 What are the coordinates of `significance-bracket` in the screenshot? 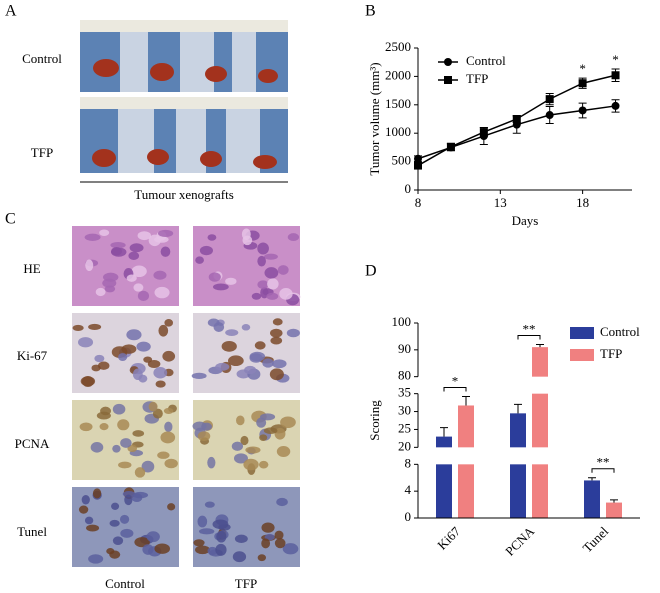 It's located at (603, 470).